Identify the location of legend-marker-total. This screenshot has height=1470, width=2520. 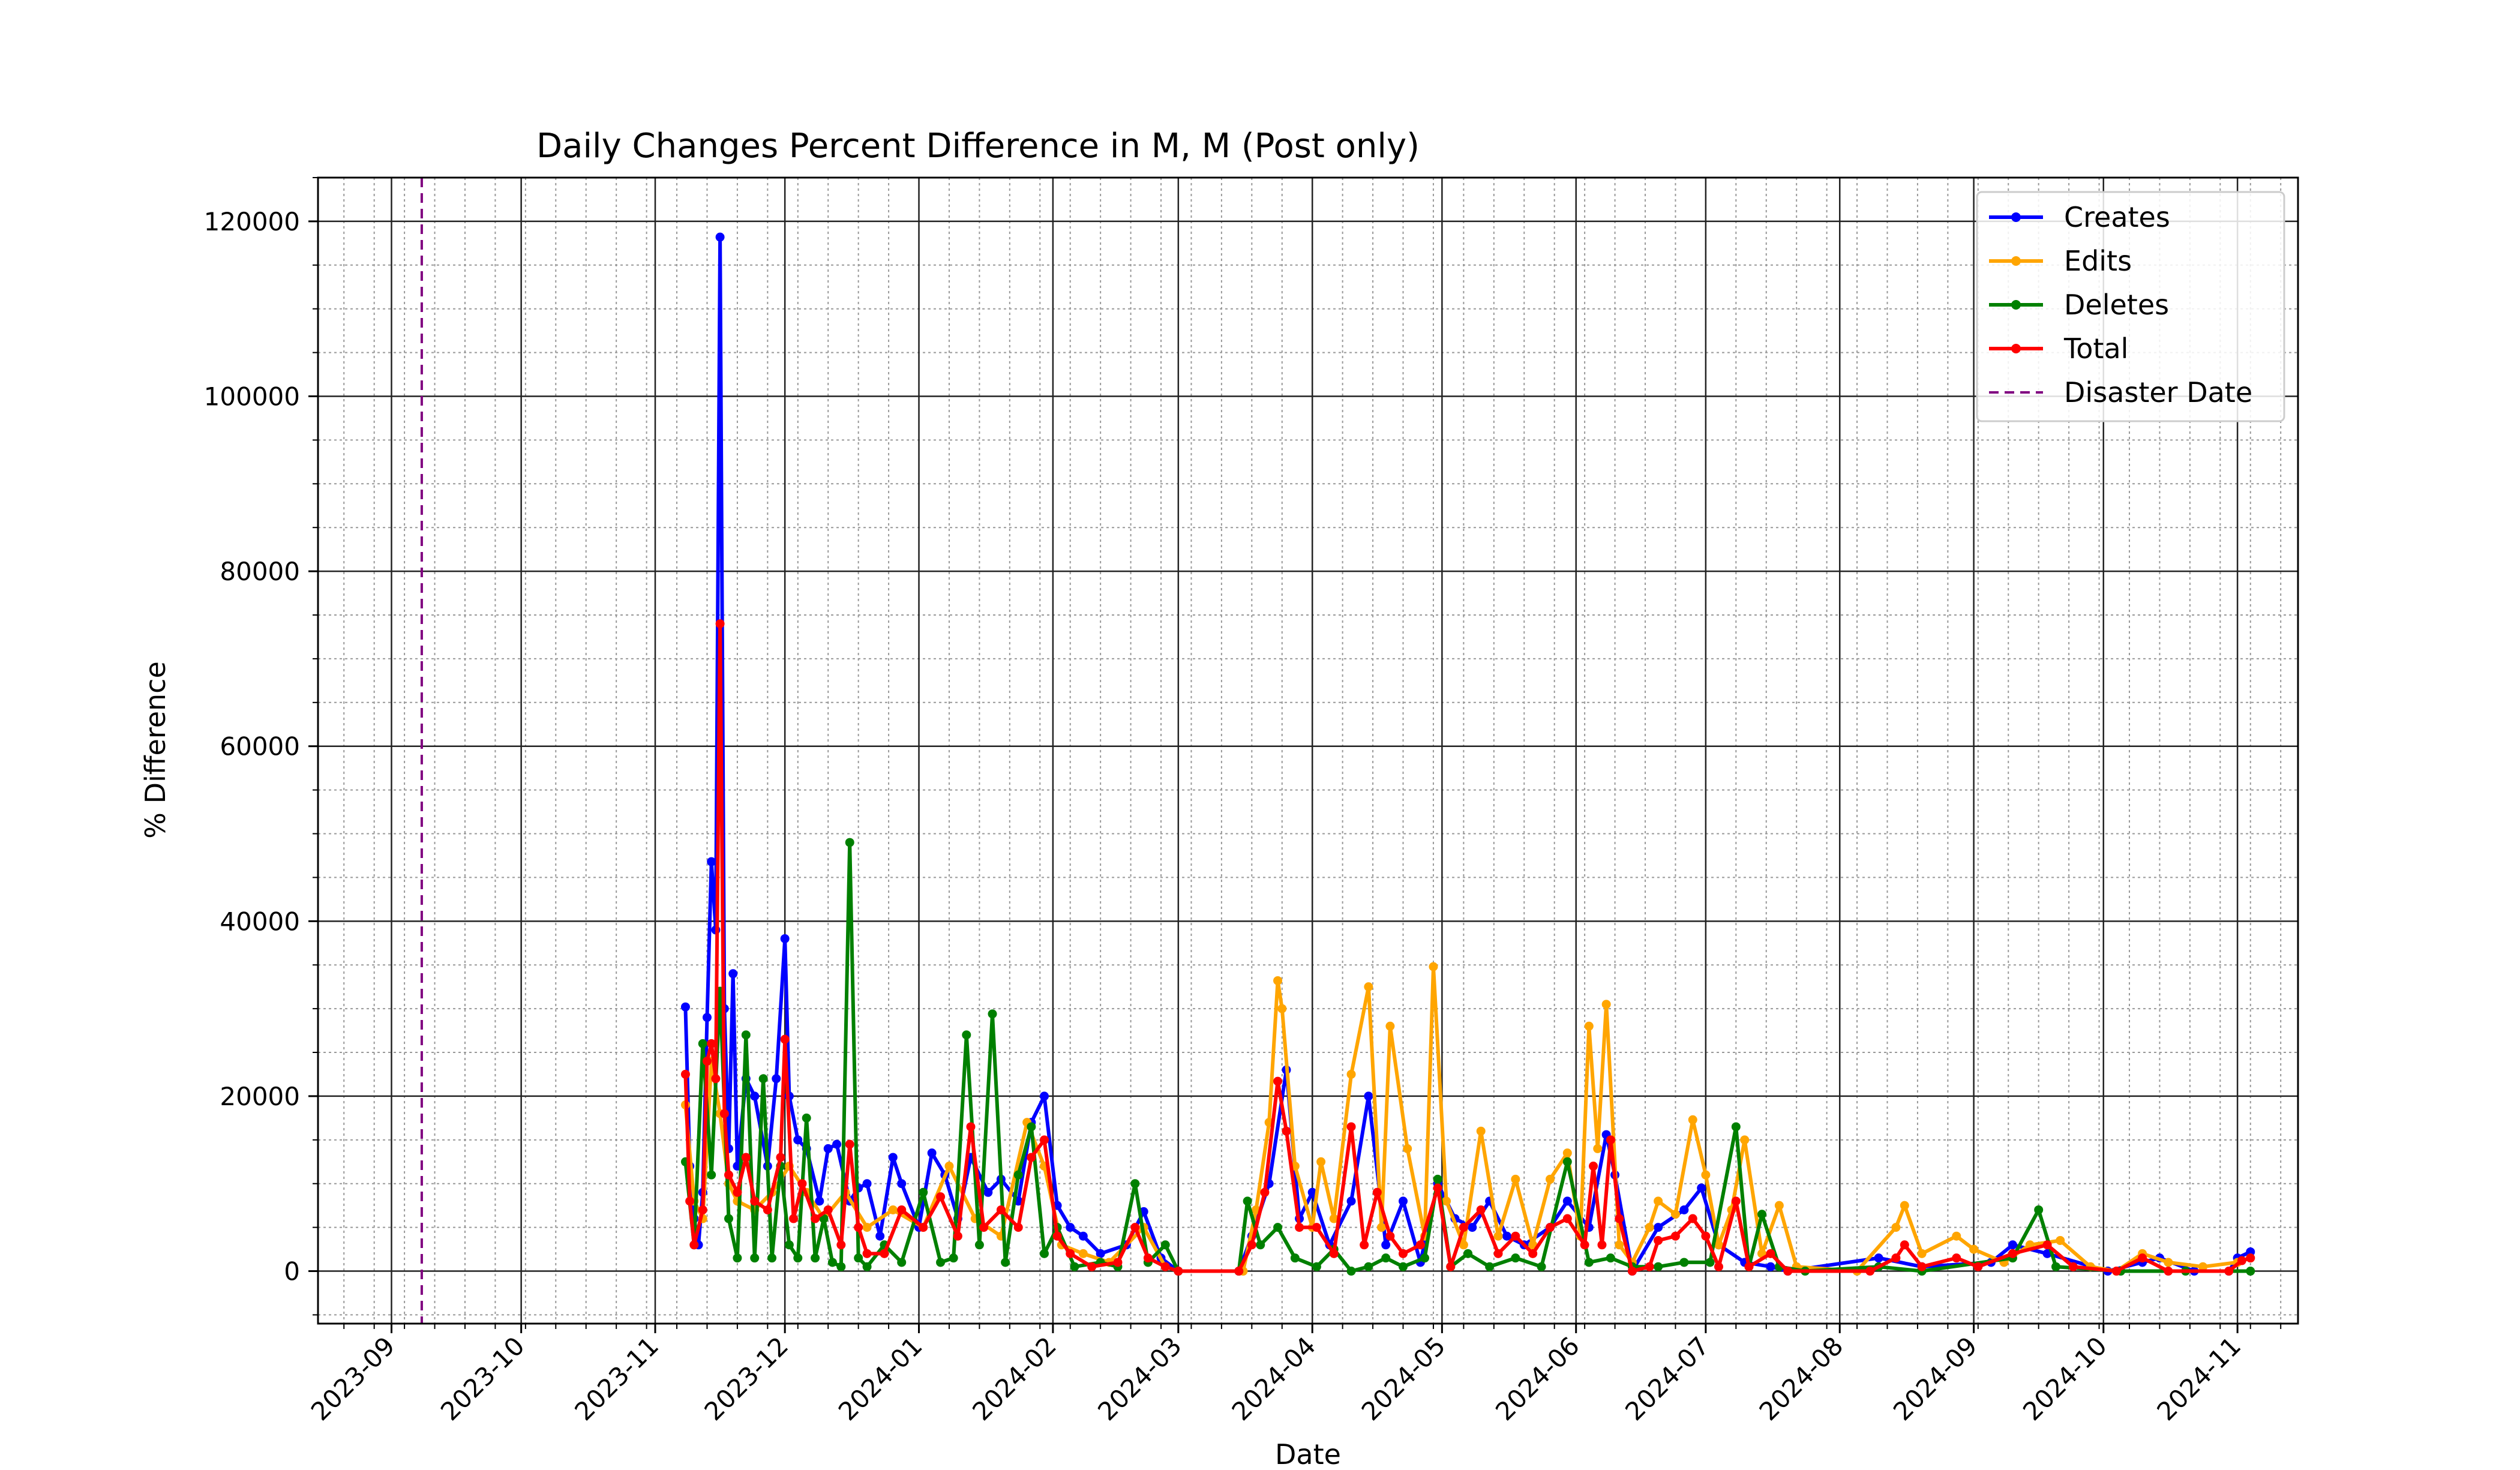
(2016, 348).